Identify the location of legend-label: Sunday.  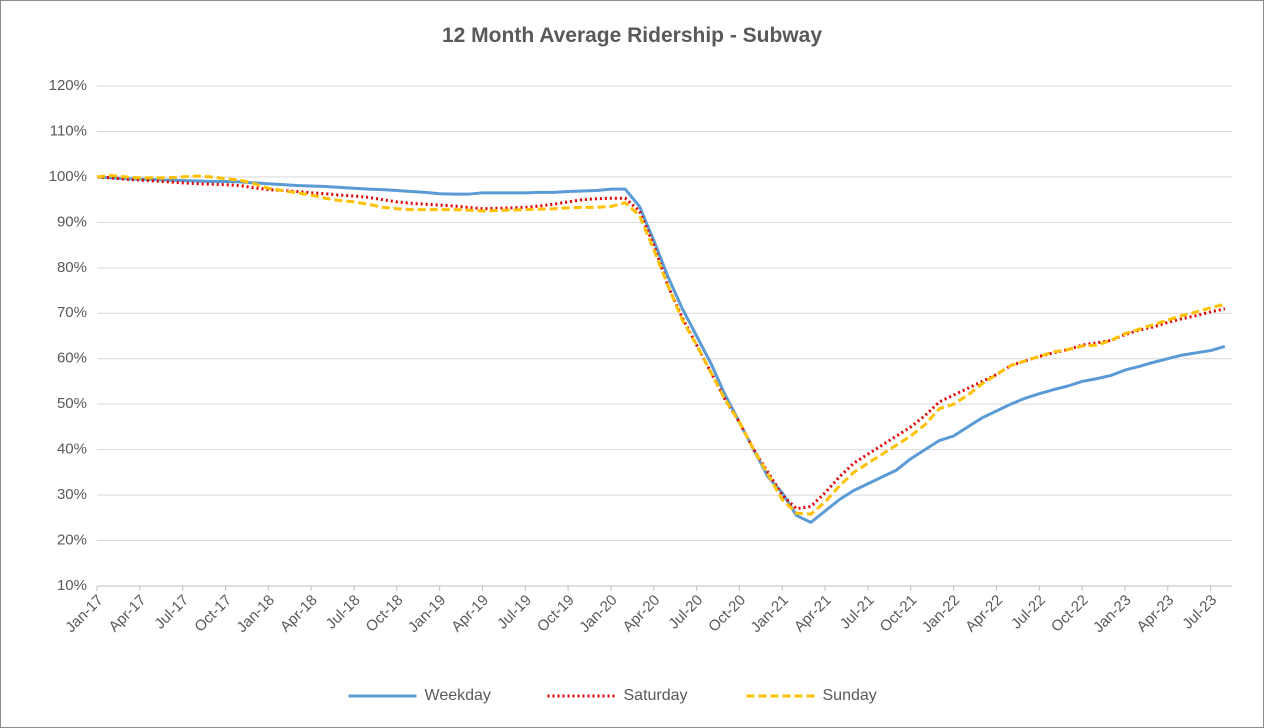
(850, 695).